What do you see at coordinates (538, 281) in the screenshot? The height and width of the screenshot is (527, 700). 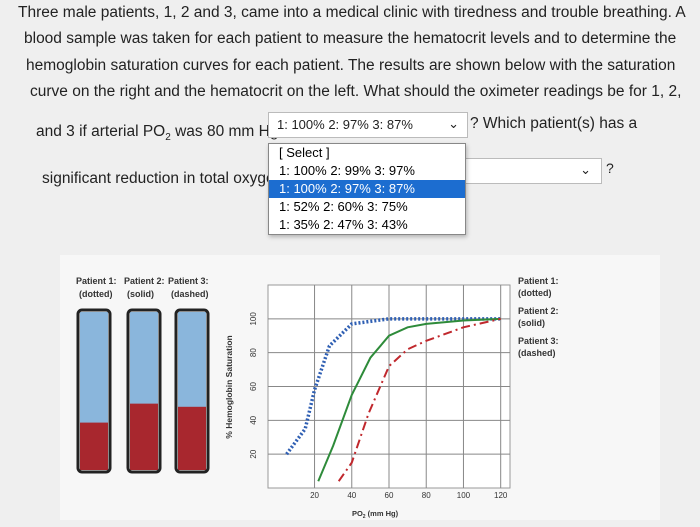 I see `legend-name: Patient 1:` at bounding box center [538, 281].